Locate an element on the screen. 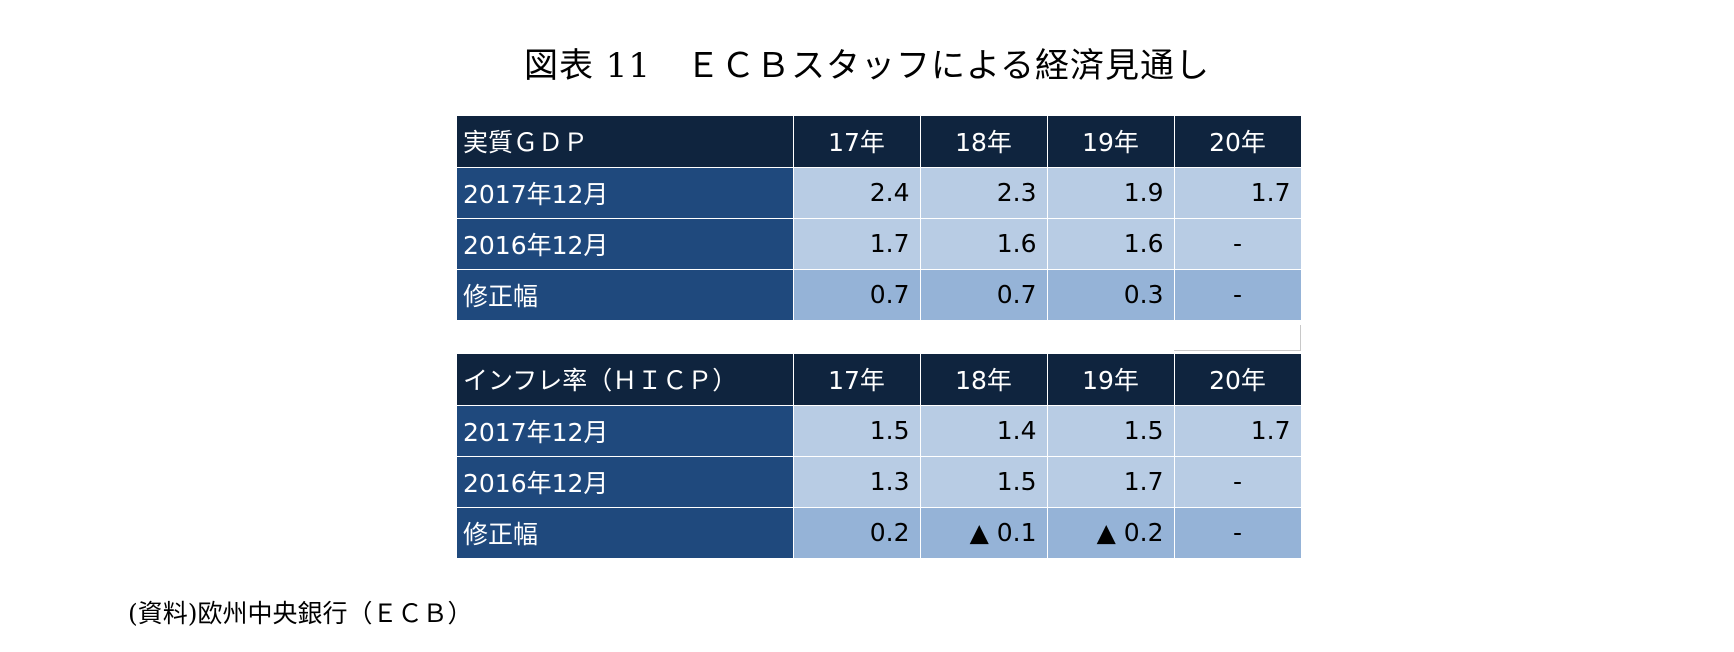 This screenshot has height=652, width=1734. table-row: 2016年12月 1.7 1.6 1.6 - is located at coordinates (879, 244).